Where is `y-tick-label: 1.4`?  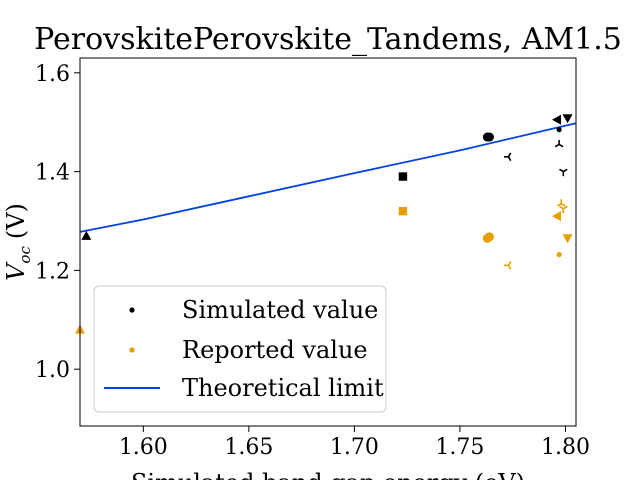 y-tick-label: 1.4 is located at coordinates (52, 173).